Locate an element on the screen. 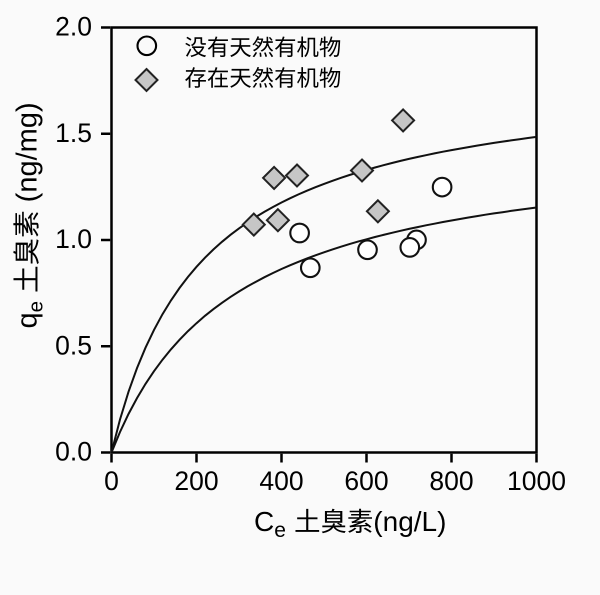 Image resolution: width=600 pixels, height=595 pixels. svg-text: 1000 is located at coordinates (536, 481).